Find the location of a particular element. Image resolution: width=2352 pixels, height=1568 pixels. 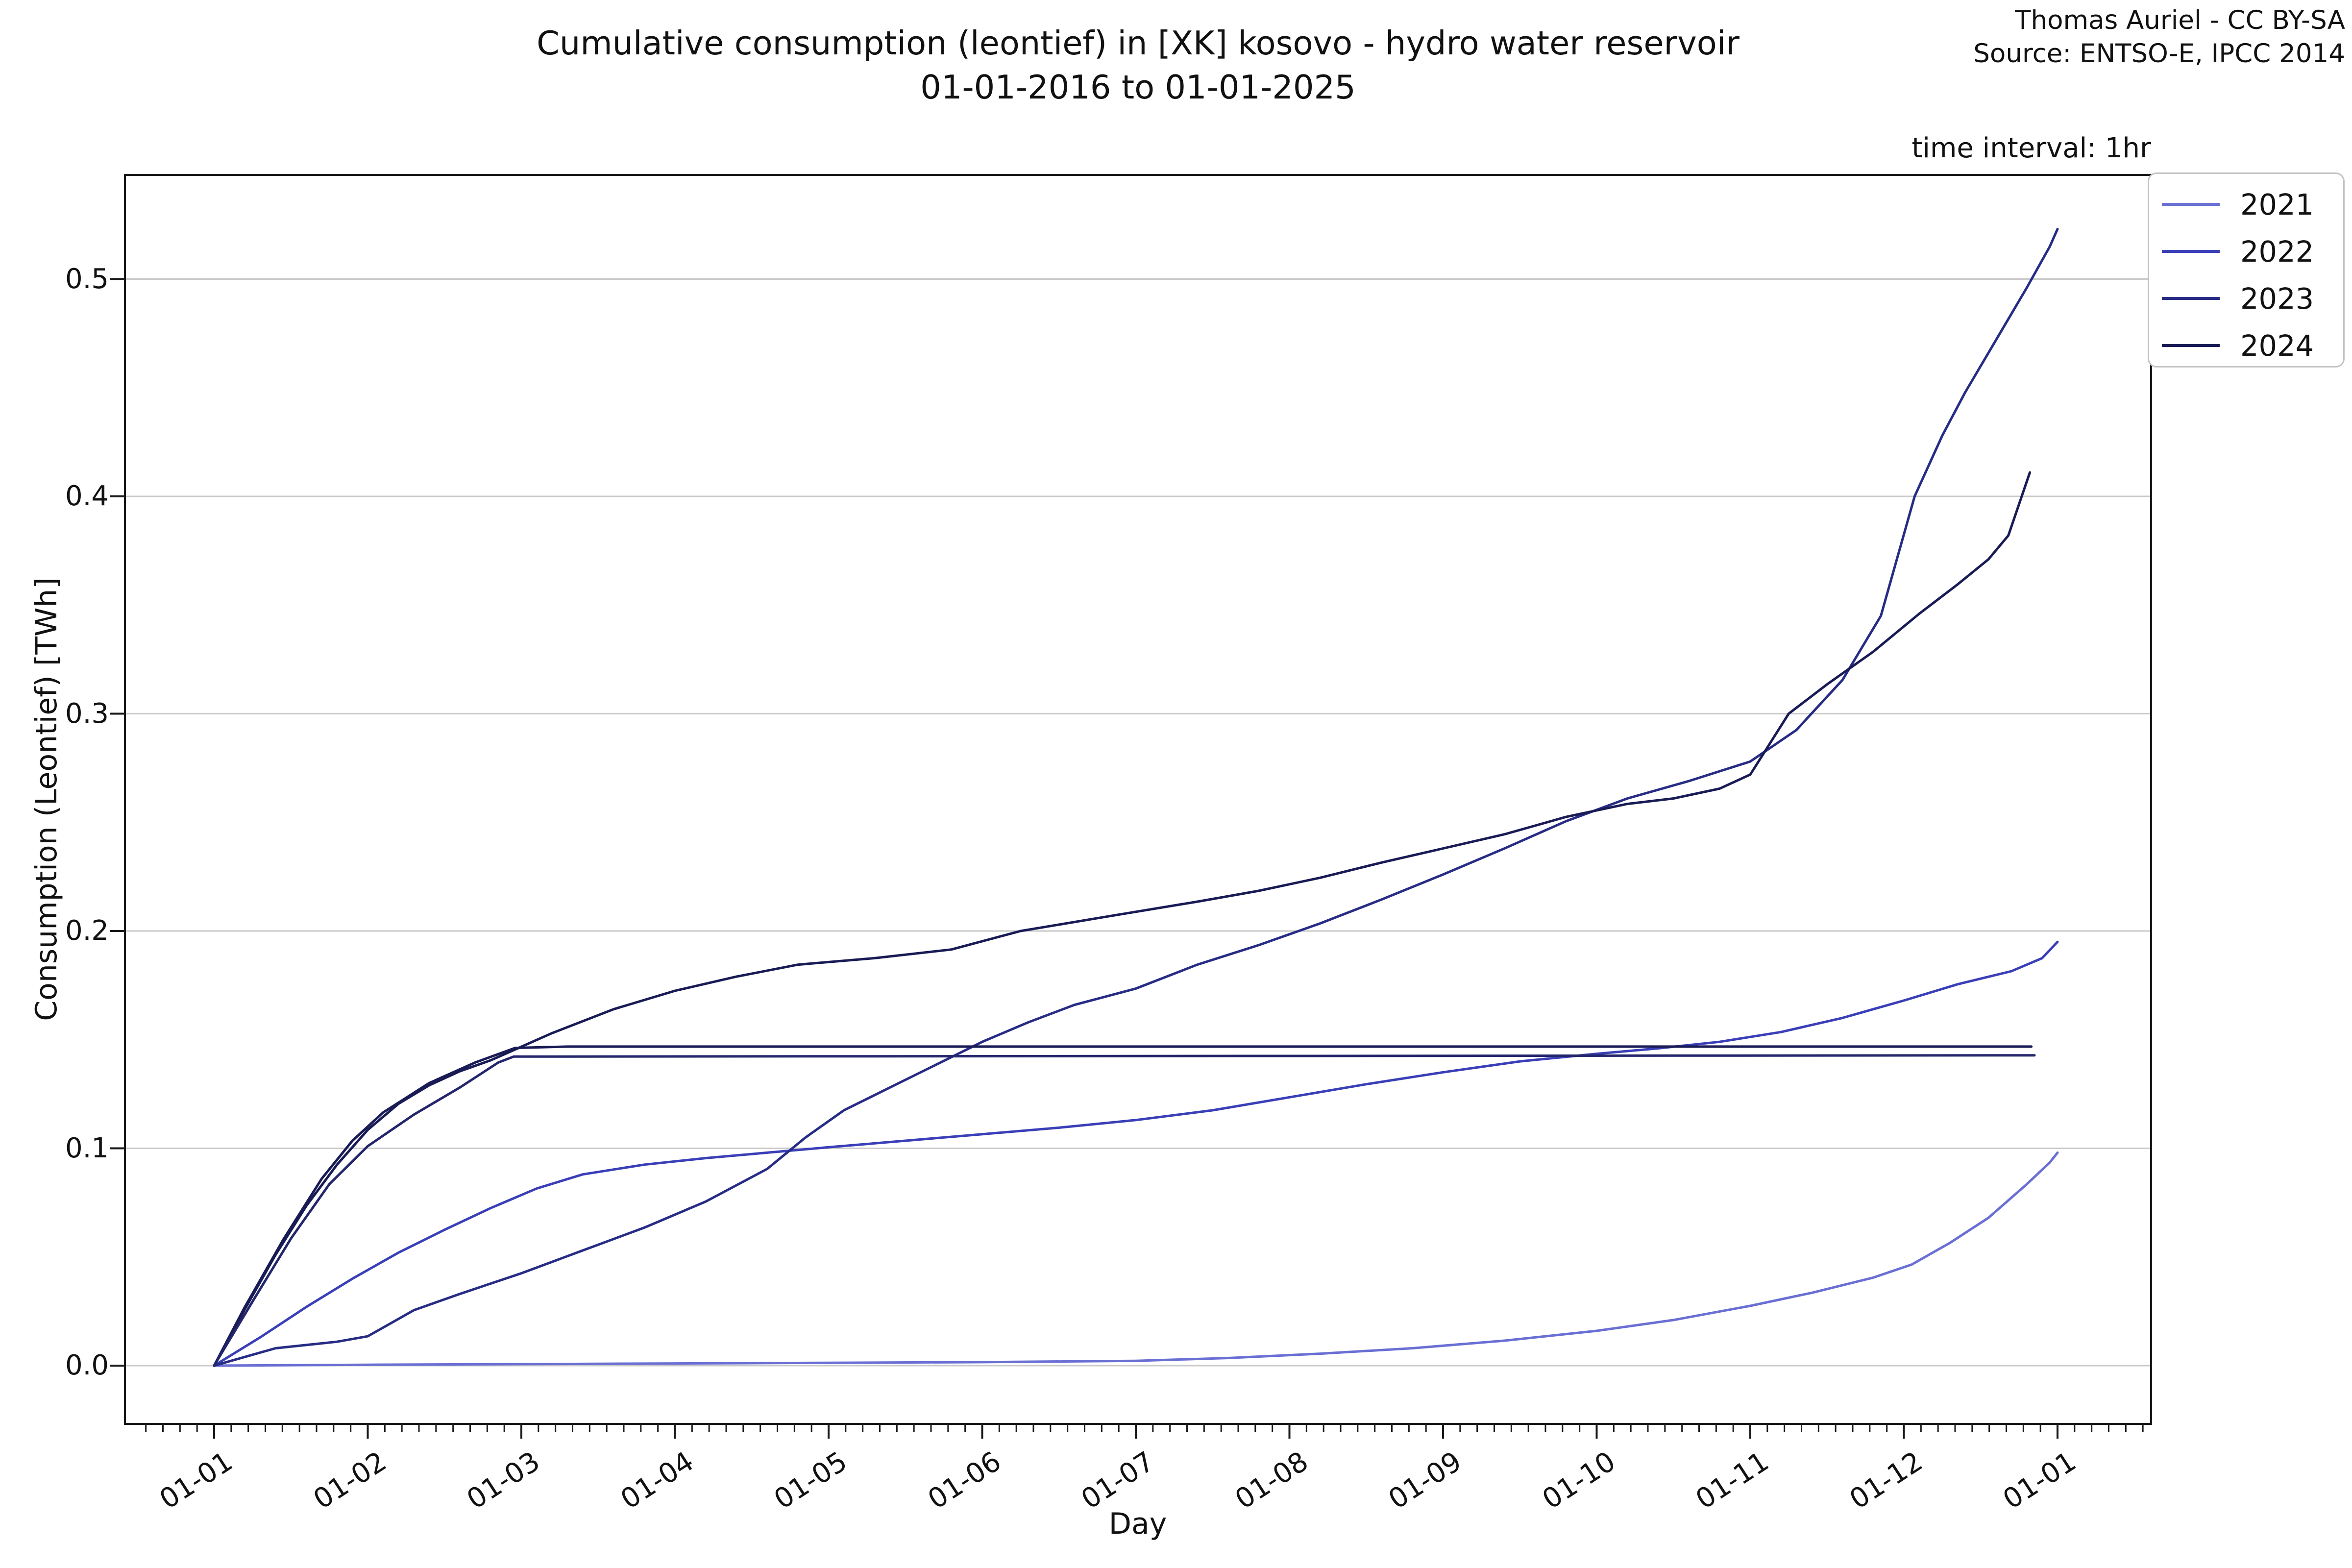

legend-label-2022: 2022 is located at coordinates (2277, 252).